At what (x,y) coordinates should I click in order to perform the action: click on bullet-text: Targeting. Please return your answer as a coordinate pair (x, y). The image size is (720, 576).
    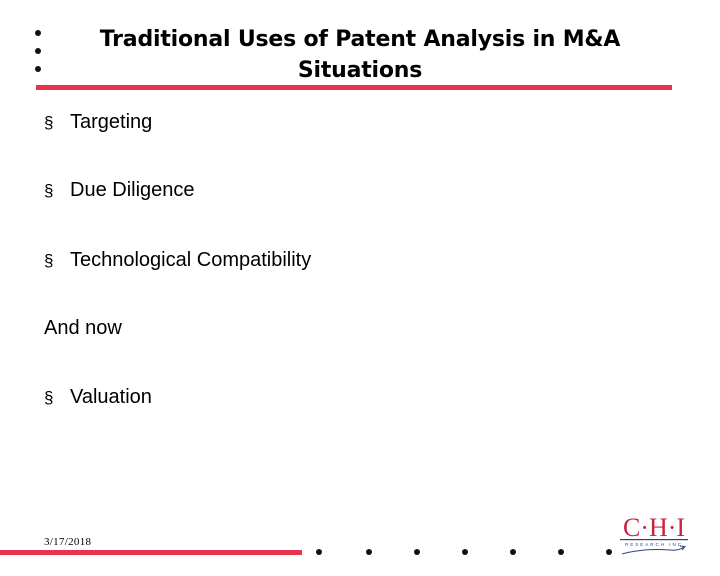
    Looking at the image, I should click on (111, 122).